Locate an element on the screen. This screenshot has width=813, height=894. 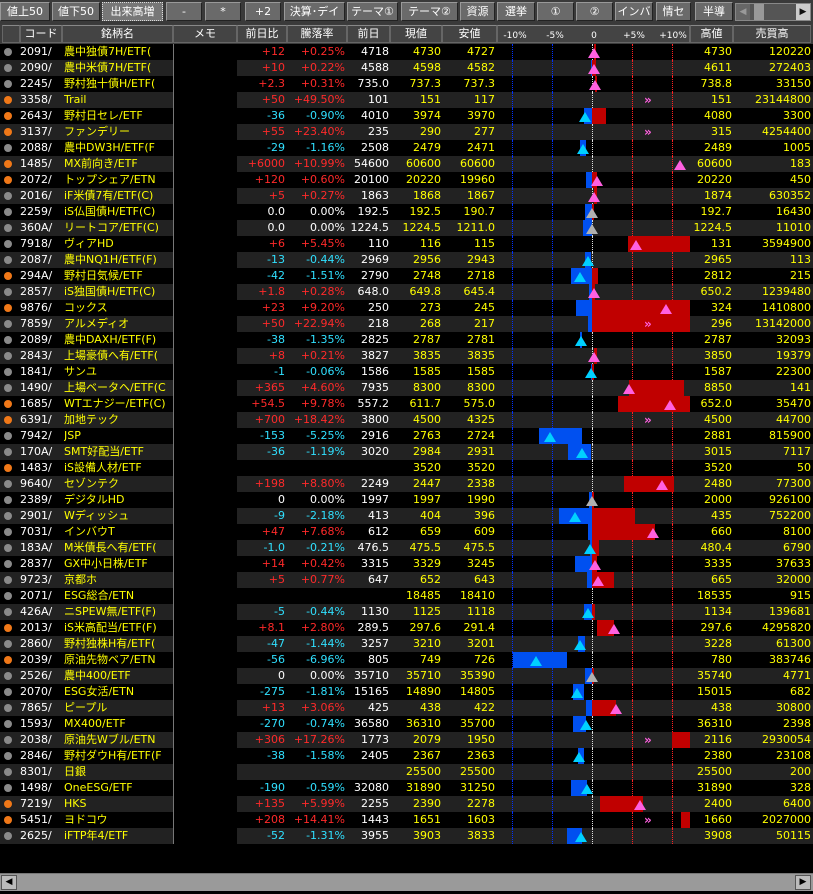
toolbar-button: 値下50 is located at coordinates (76, 11).